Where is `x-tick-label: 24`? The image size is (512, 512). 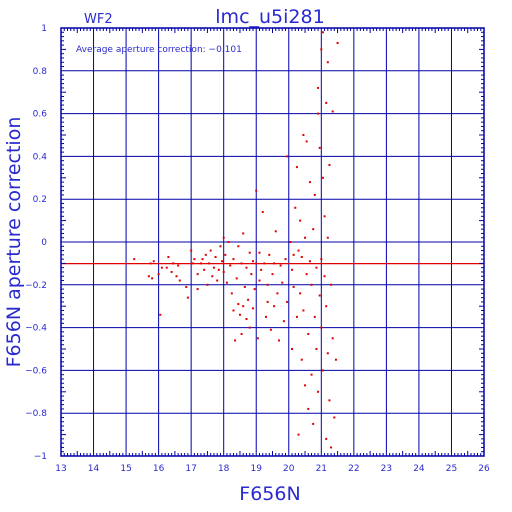
x-tick-label: 24 is located at coordinates (419, 469).